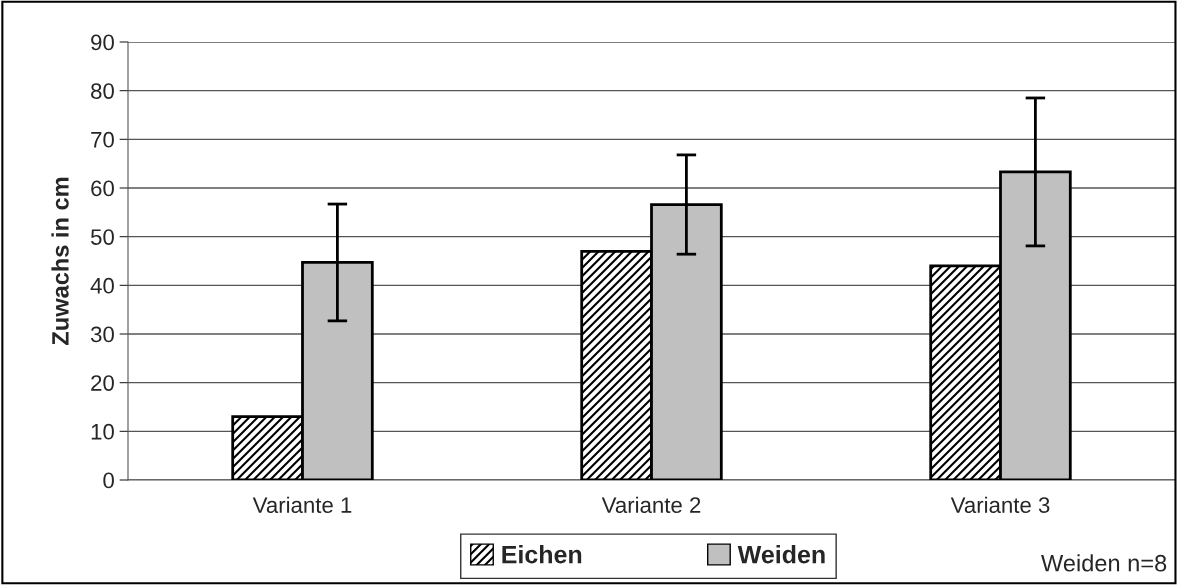 The width and height of the screenshot is (1179, 585). I want to click on y-tick-label: 20, so click(102, 383).